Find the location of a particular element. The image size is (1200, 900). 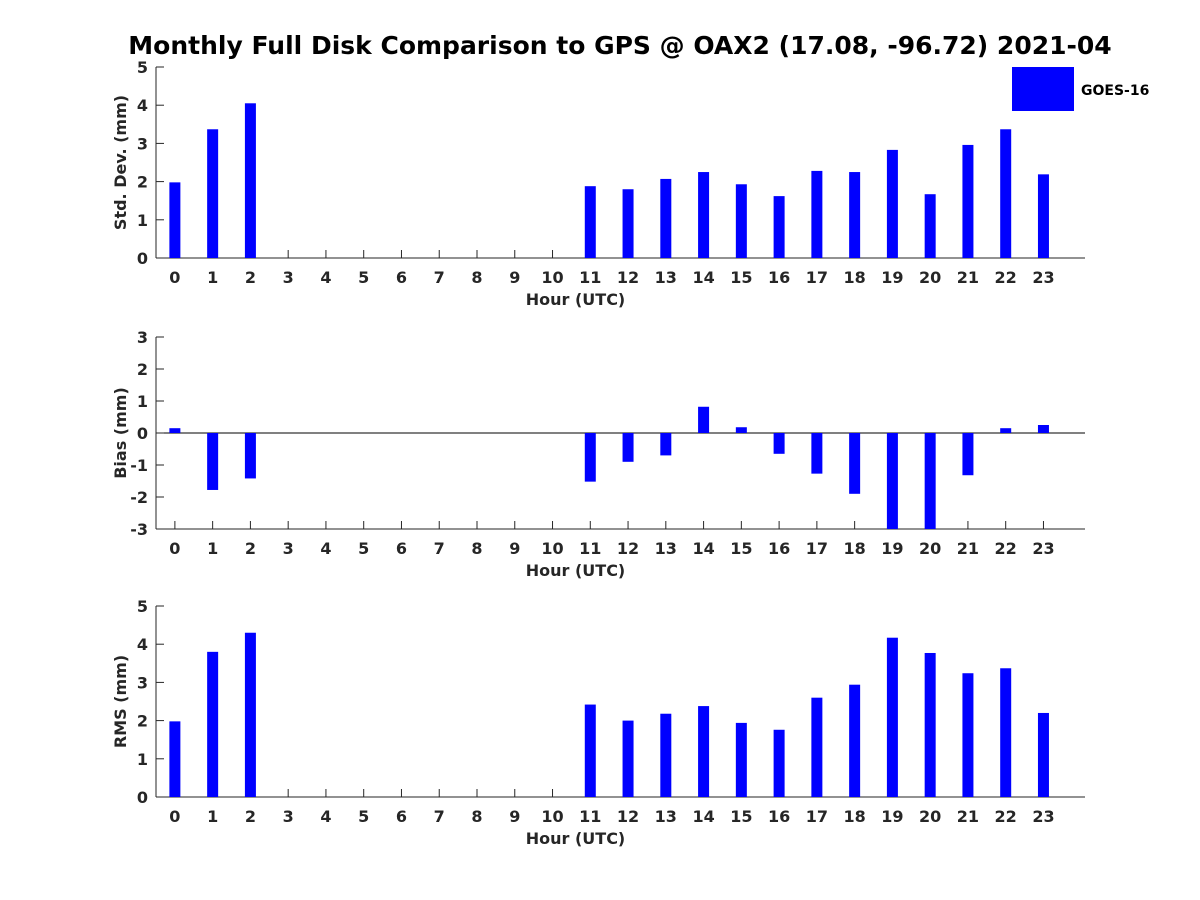

rms-x-tick-label: 2 is located at coordinates (250, 816).